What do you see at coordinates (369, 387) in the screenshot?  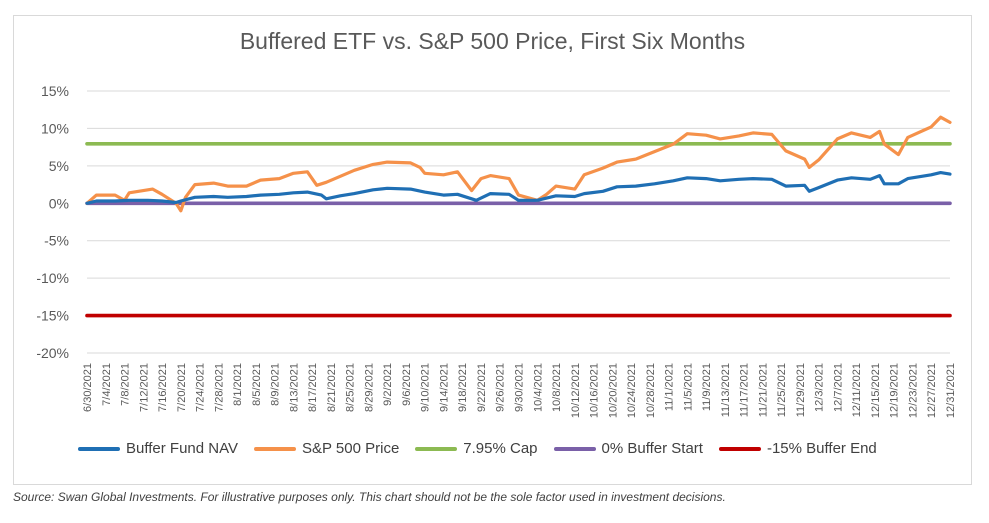 I see `x-tick-label: 8/29/2021` at bounding box center [369, 387].